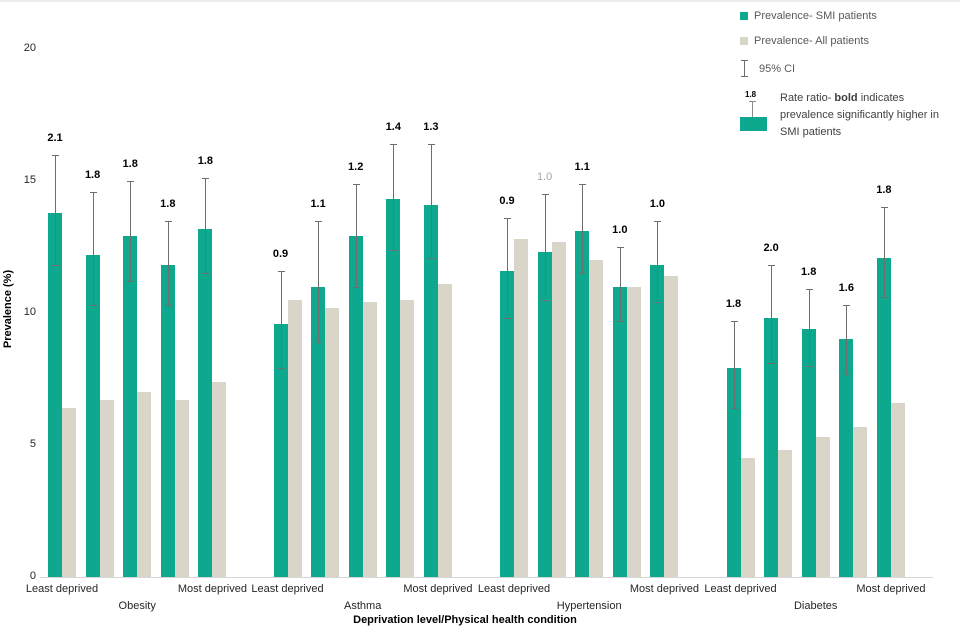  I want to click on ytick-label: 5, so click(32, 444).